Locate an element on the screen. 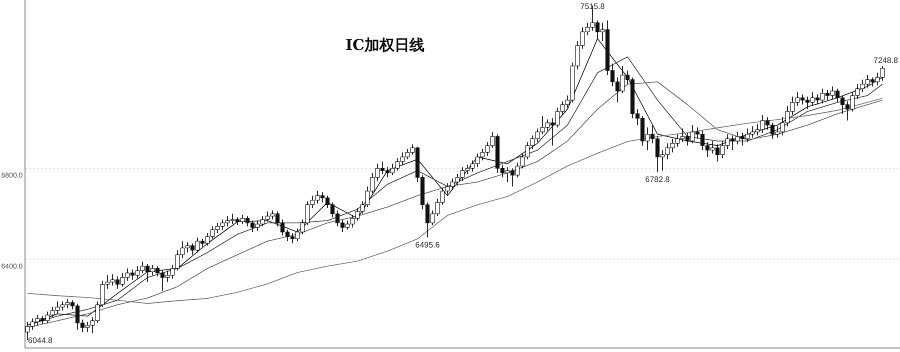 The image size is (900, 352). annotation: 6044.8 is located at coordinates (41, 340).